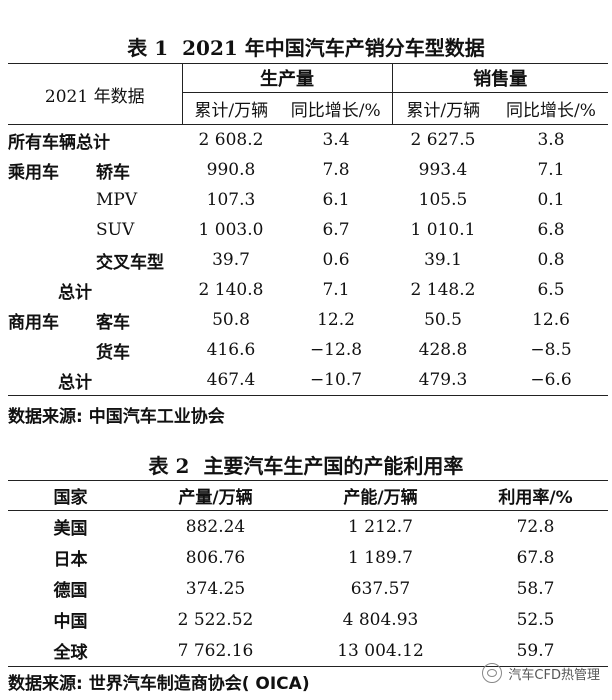  Describe the element at coordinates (231, 170) in the screenshot. I see `production-cumulative-cell: 990.8` at that location.